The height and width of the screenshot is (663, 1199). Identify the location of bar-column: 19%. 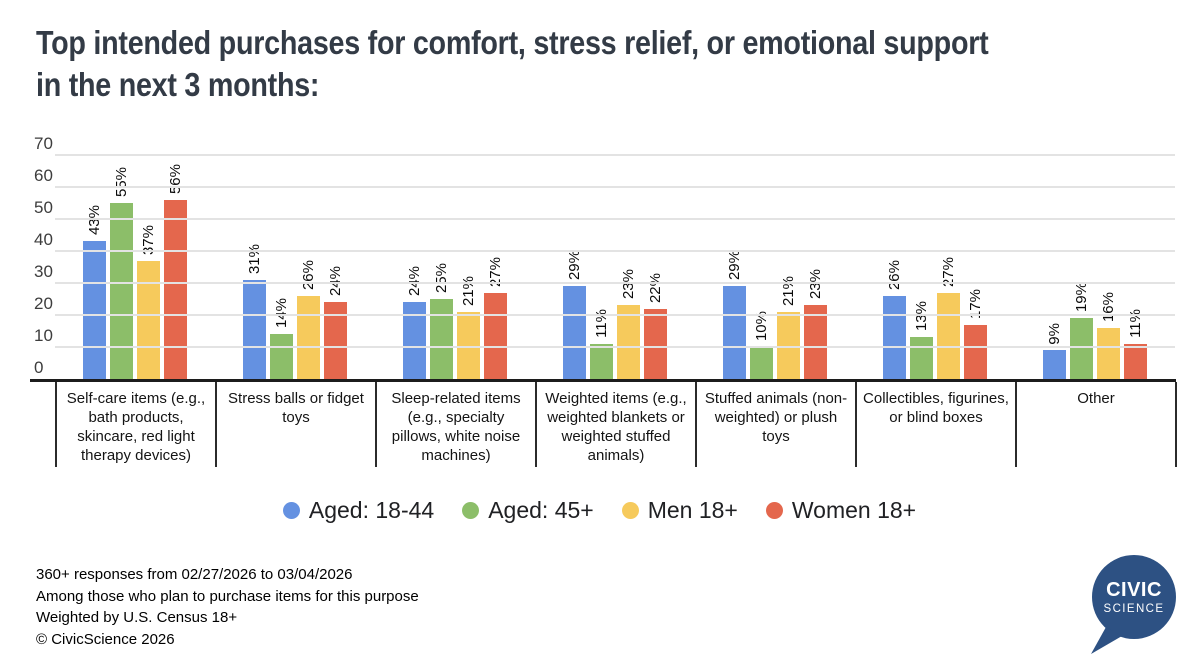
(1081, 267).